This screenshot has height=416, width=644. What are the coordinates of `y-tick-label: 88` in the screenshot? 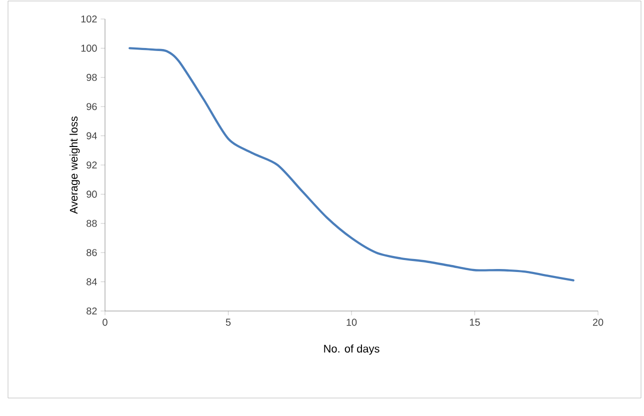 It's located at (91, 223).